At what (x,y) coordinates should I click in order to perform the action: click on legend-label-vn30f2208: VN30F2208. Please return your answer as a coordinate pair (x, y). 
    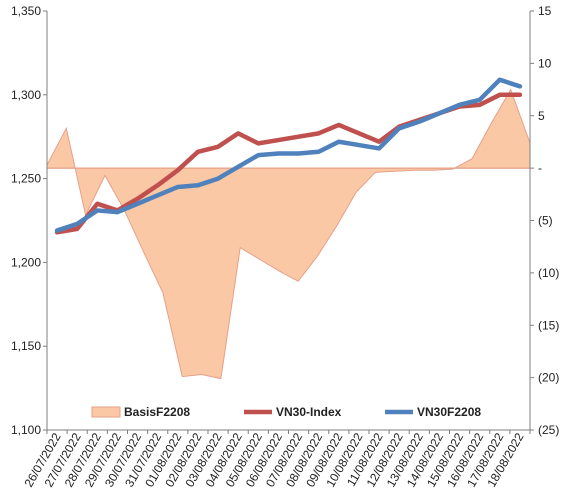
    Looking at the image, I should click on (449, 412).